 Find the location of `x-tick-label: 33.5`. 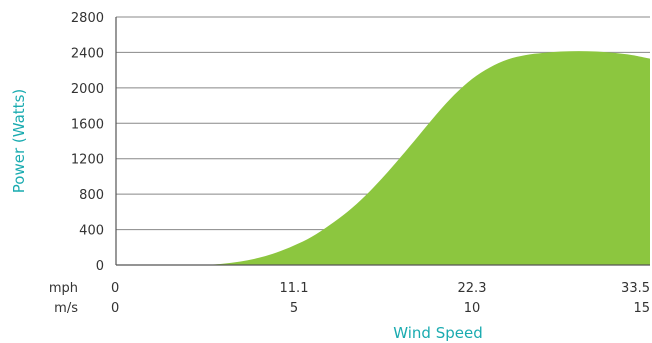

x-tick-label: 33.5 is located at coordinates (635, 288).